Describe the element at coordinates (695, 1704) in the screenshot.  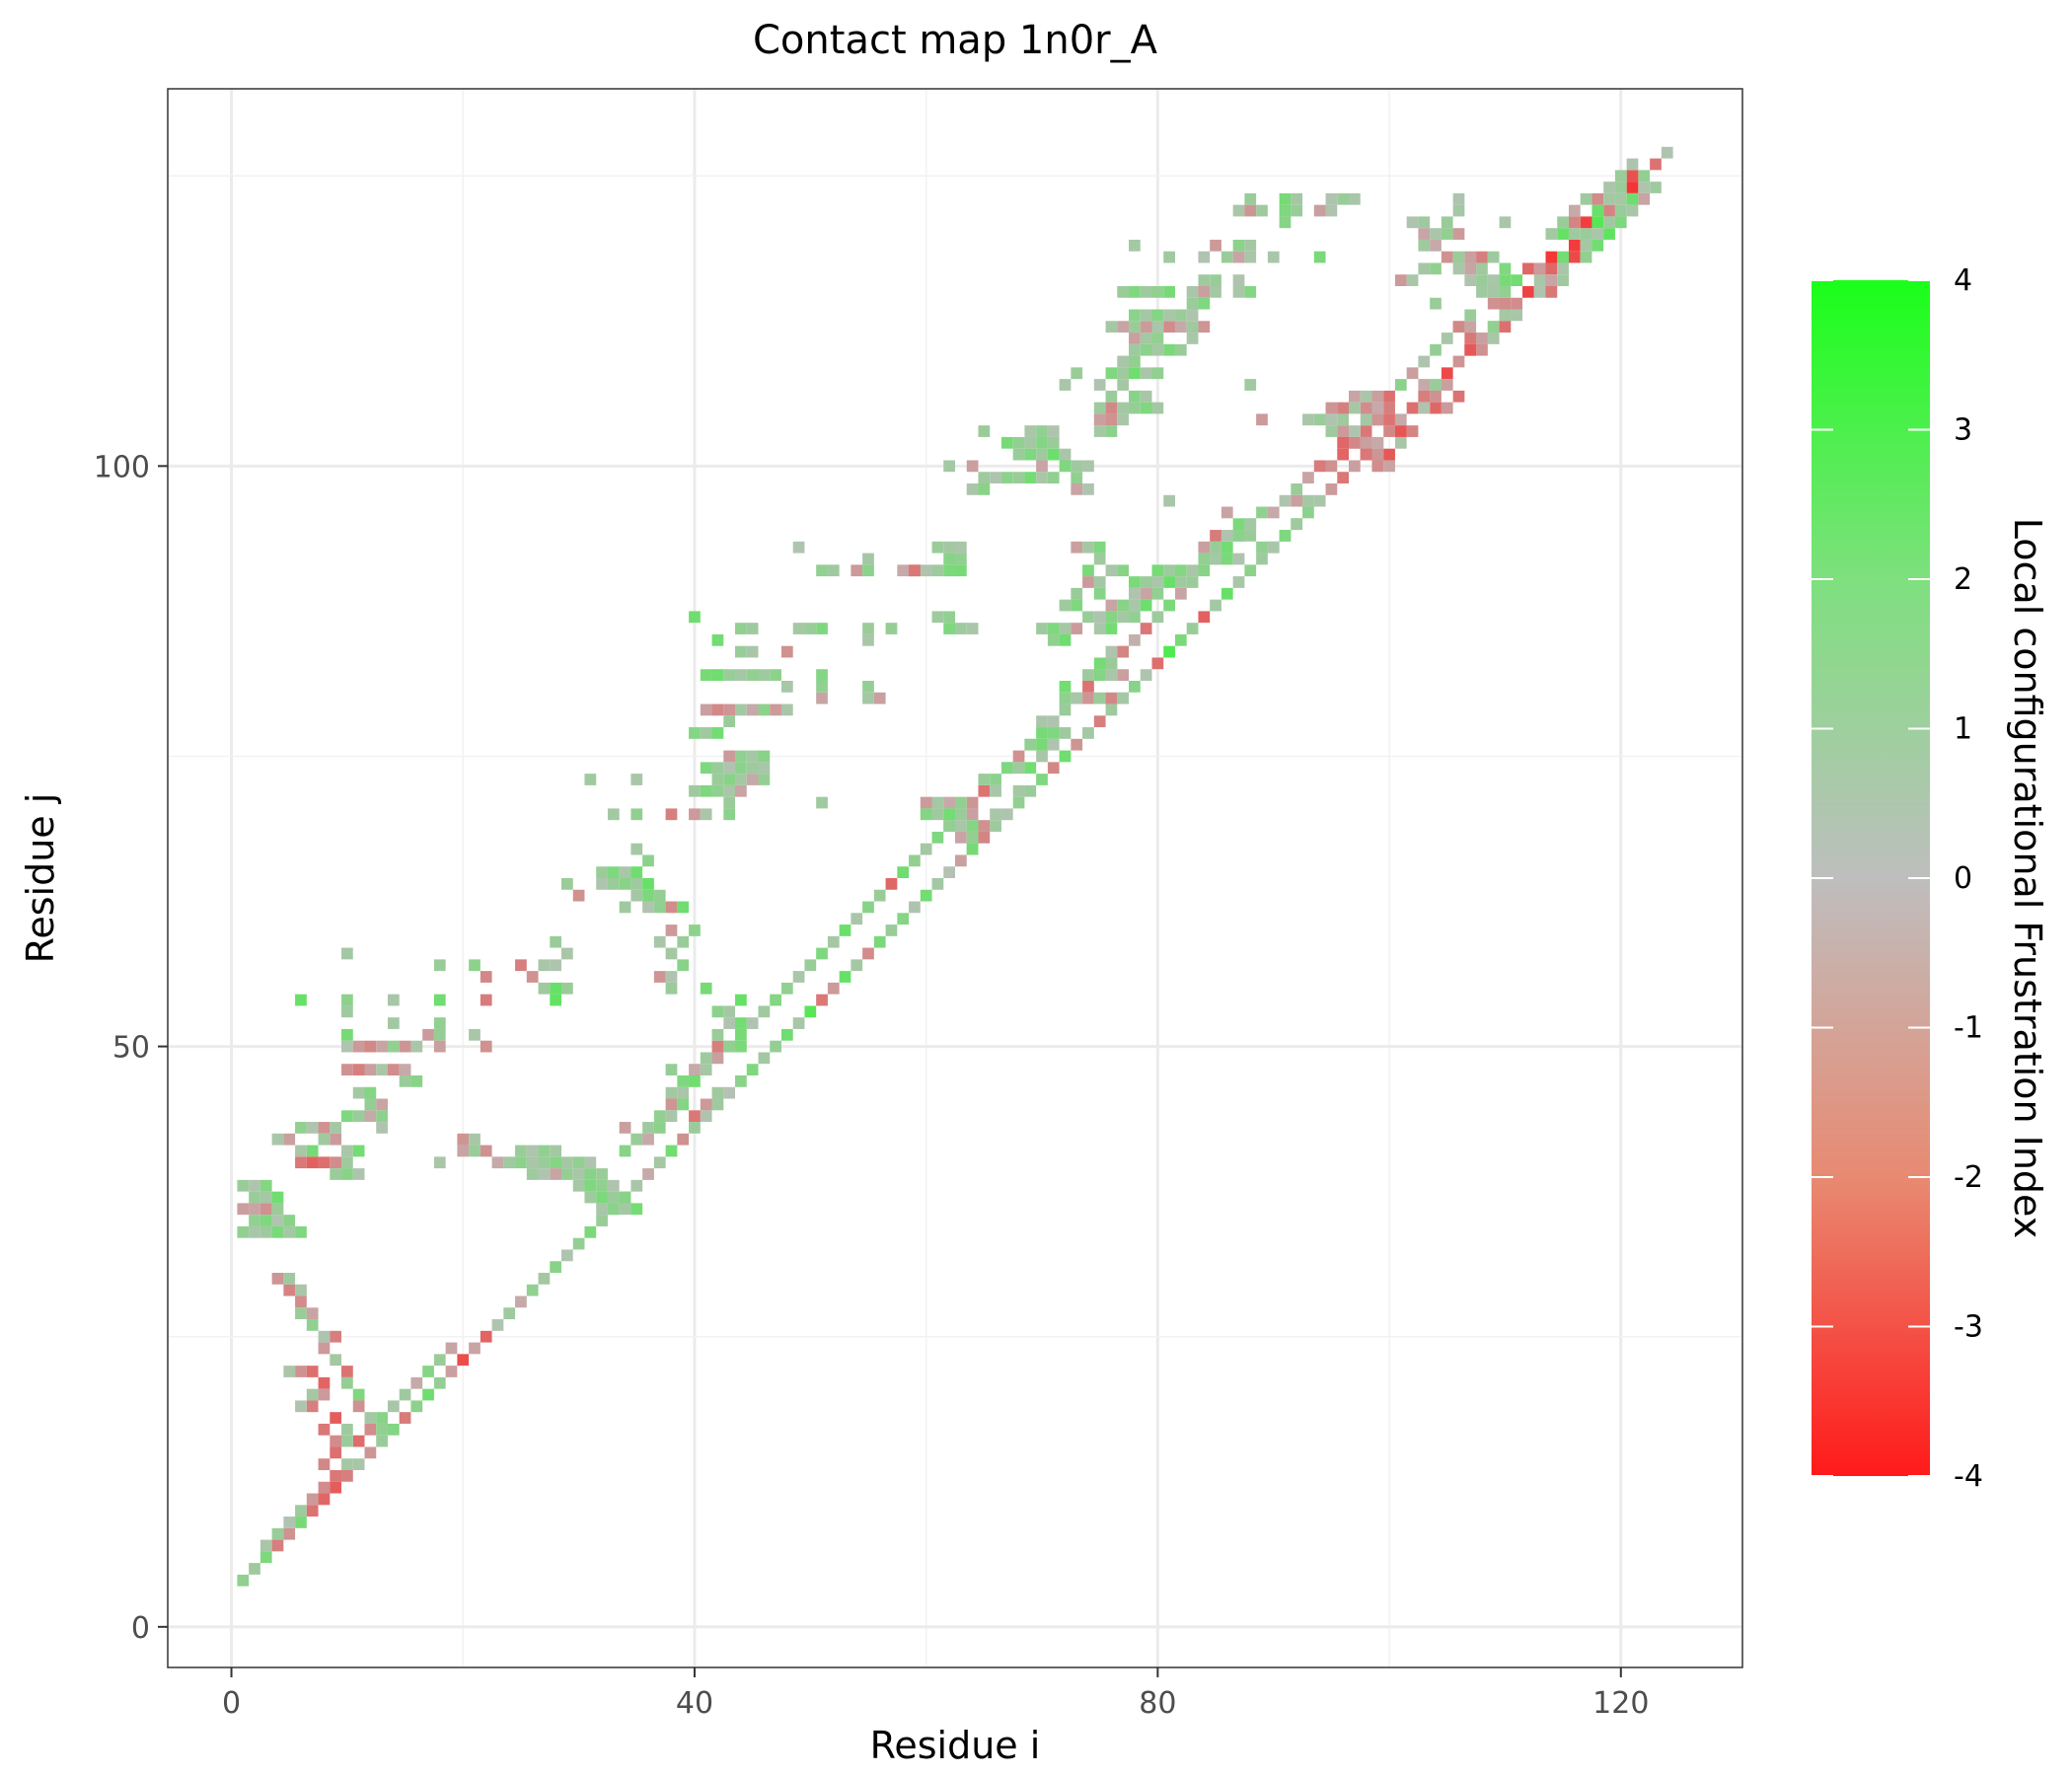
I see `x-tick-label: 40` at that location.